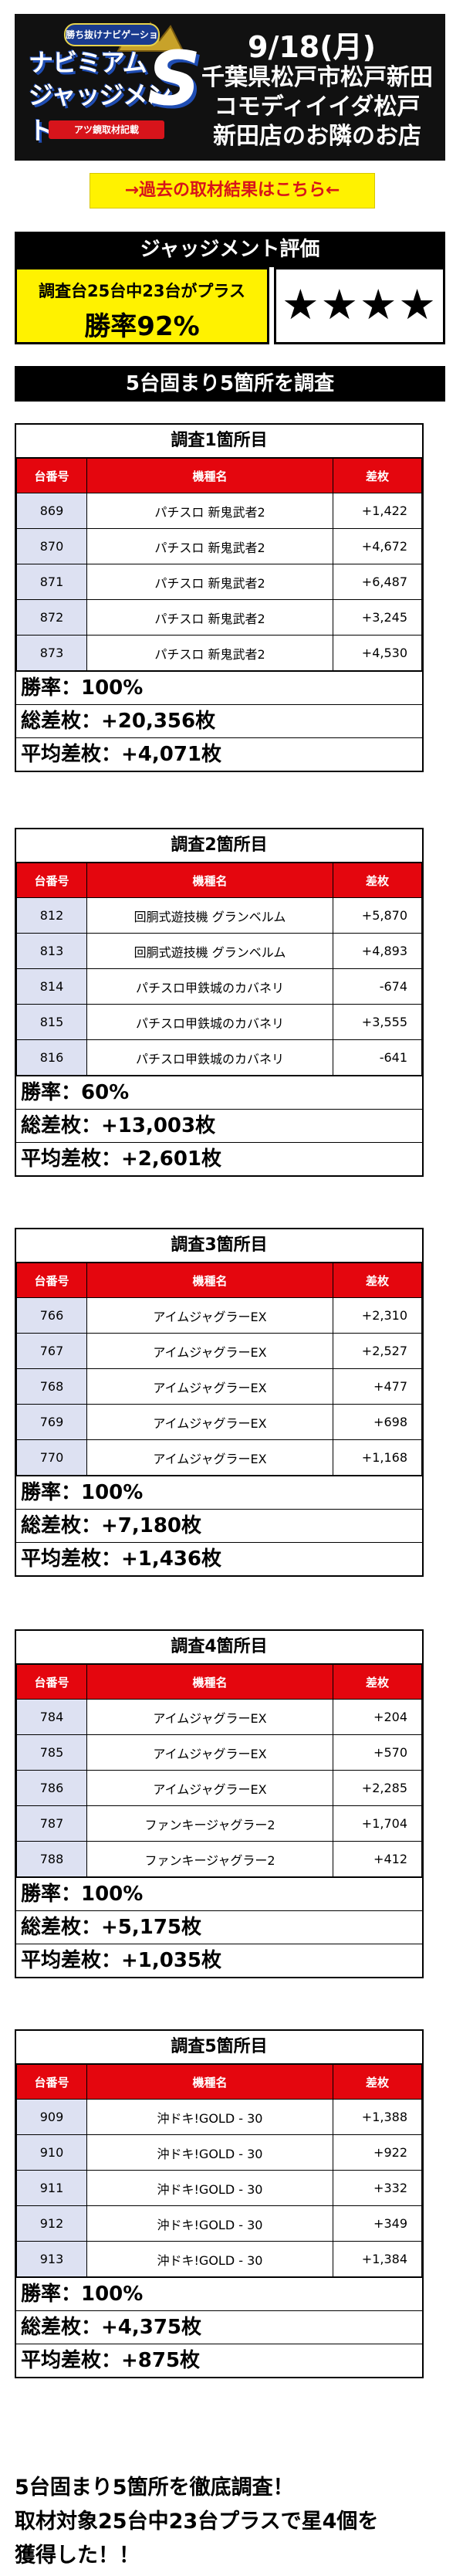 This screenshot has width=463, height=2576. I want to click on table-row: 766 アイムジャグラーEX +2,310, so click(219, 1315).